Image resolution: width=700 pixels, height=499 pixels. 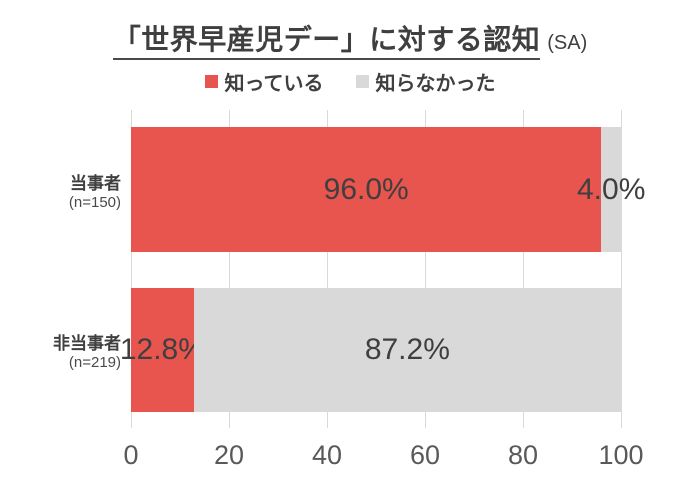 I want to click on bar-value-label: 4.0%, so click(x=611, y=189).